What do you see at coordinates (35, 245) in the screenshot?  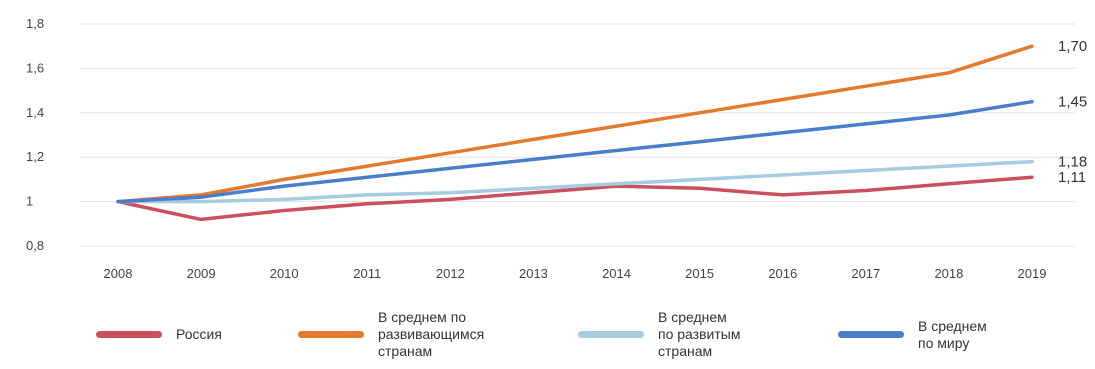 I see `y-tick-label: 0,8` at bounding box center [35, 245].